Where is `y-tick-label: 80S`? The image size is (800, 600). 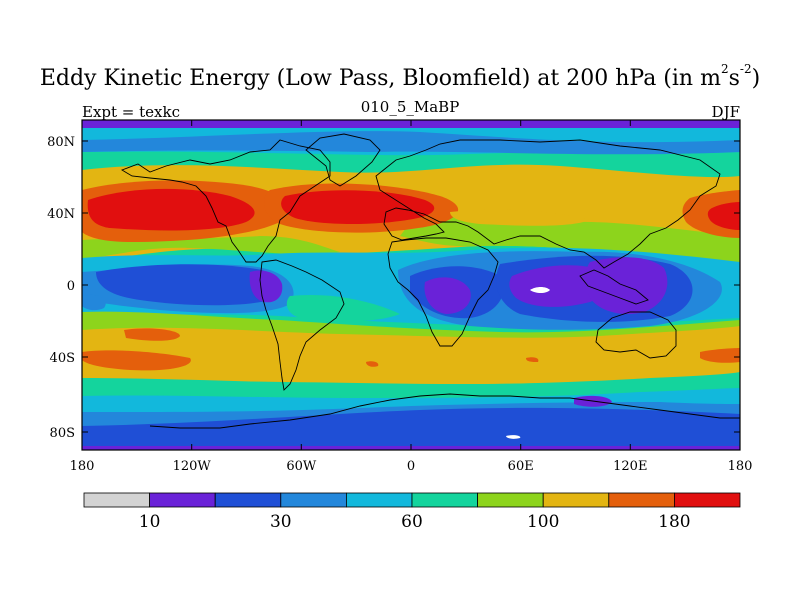
y-tick-label: 80S is located at coordinates (62, 433).